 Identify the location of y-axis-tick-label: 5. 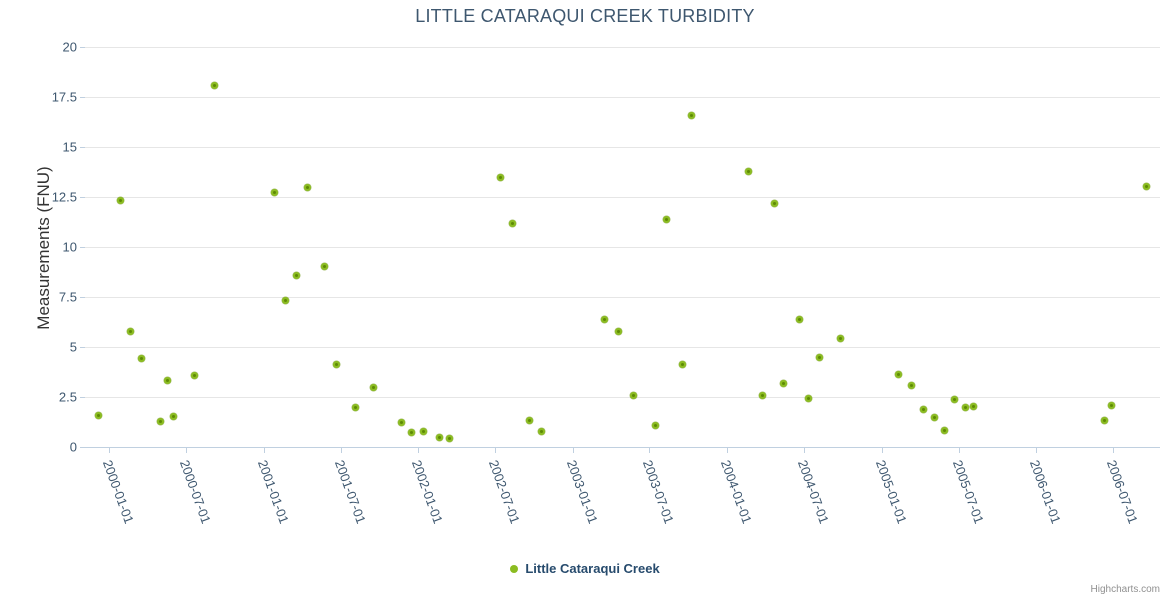
(73, 347).